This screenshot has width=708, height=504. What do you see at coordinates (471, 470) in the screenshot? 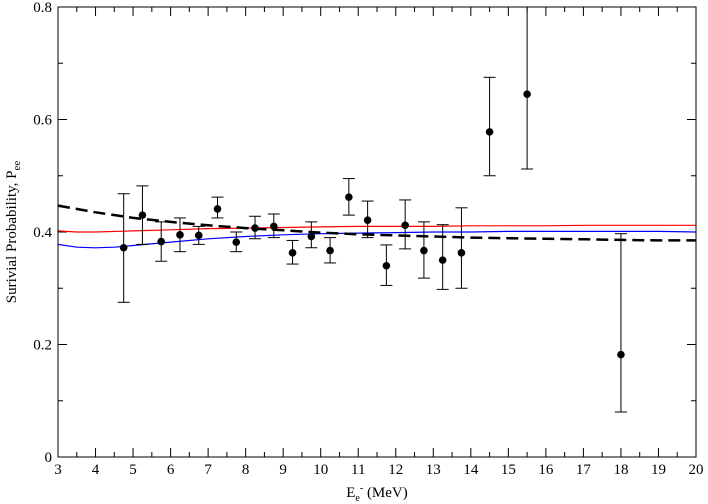
I see `x-tick-label: 14` at bounding box center [471, 470].